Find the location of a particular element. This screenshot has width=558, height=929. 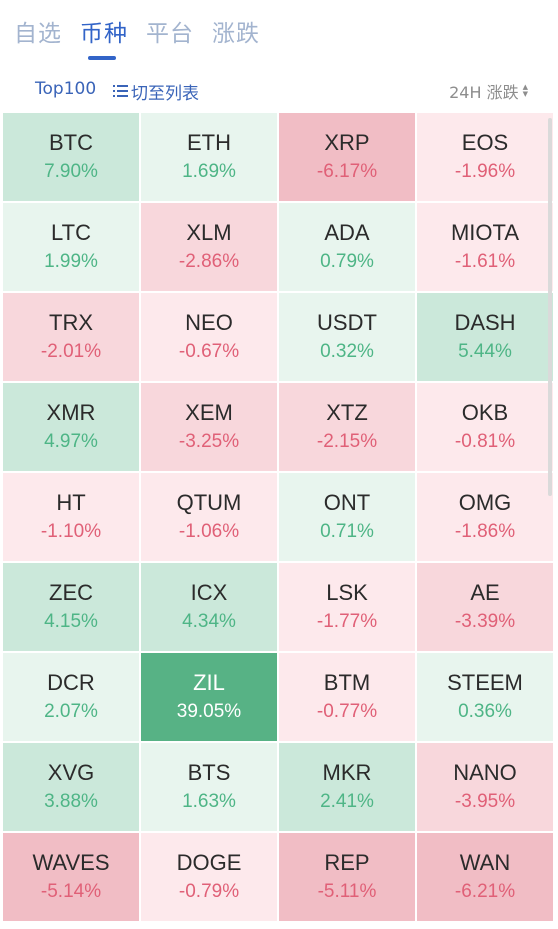

coin-tile-miota: MIOTA -1.61% is located at coordinates (485, 247).